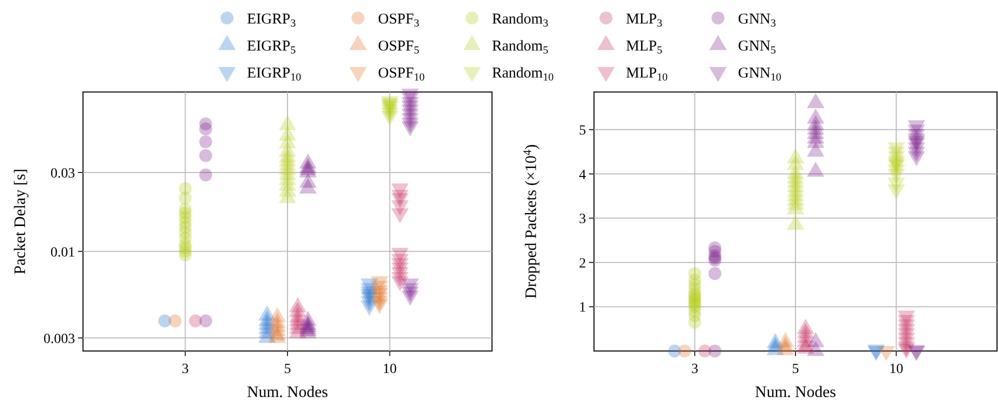 The width and height of the screenshot is (998, 407). Describe the element at coordinates (520, 20) in the screenshot. I see `legend-label: Random$_{3}$` at that location.